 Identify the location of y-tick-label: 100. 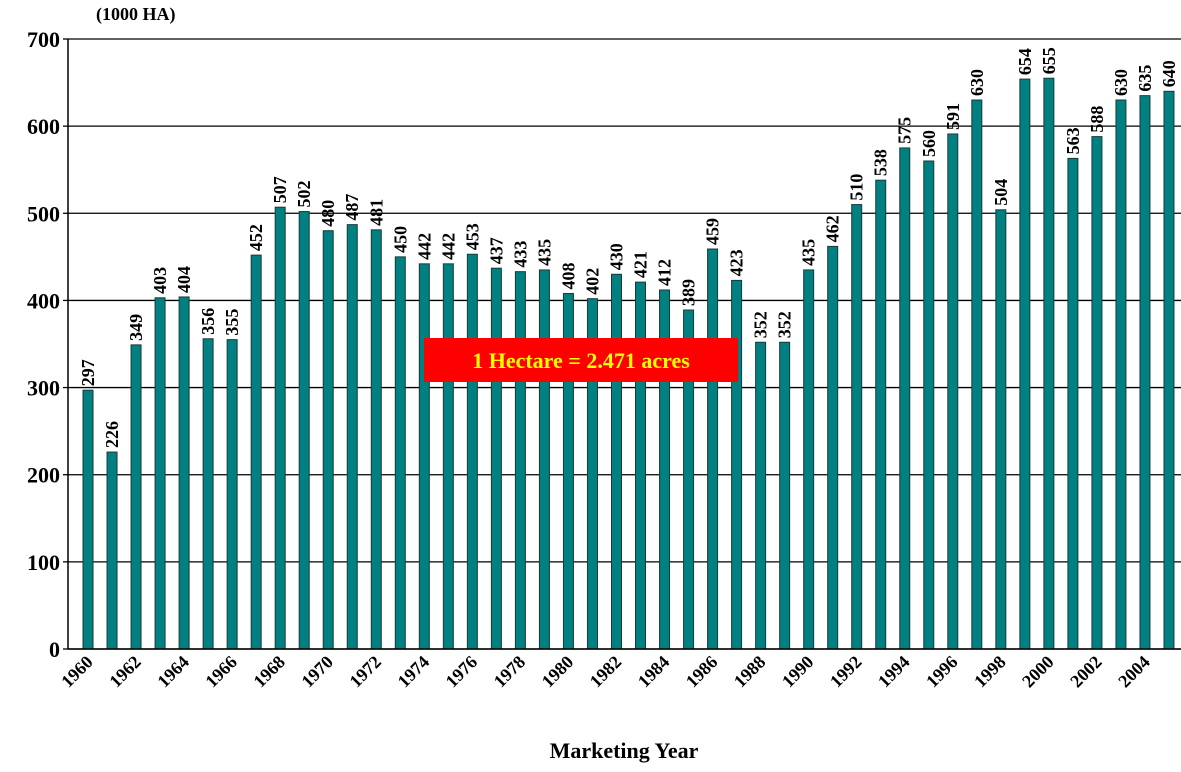
(43, 562).